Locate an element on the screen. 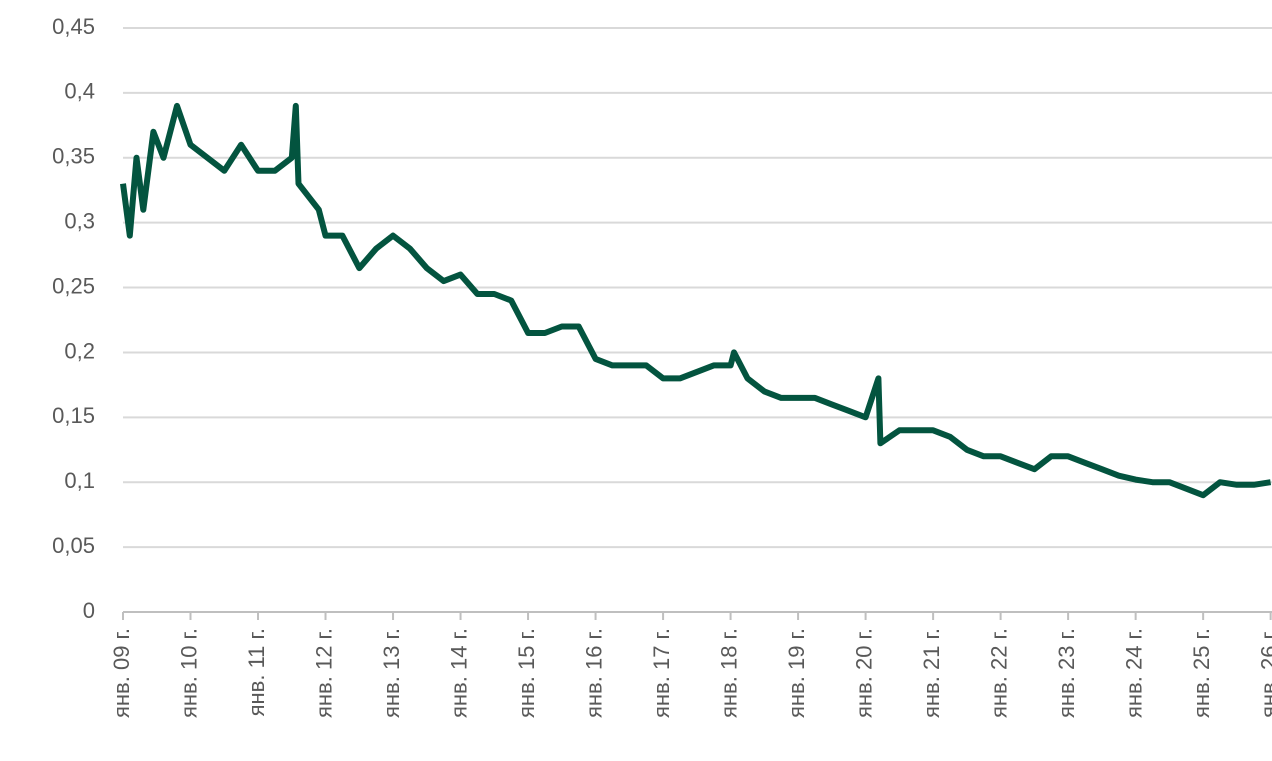 This screenshot has height=761, width=1272. x-tick-label: янв. 26 г. is located at coordinates (1264, 673).